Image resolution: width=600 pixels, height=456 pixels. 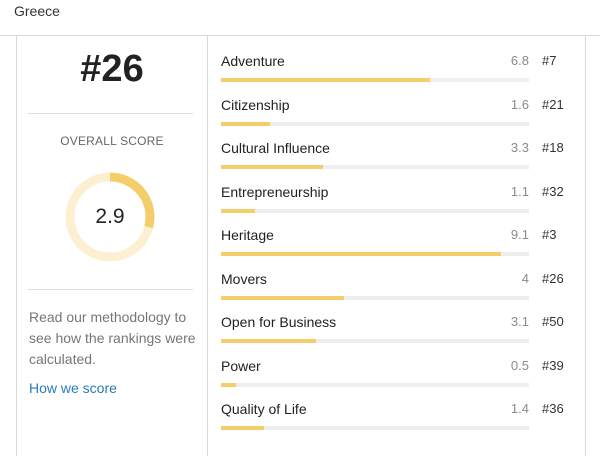 I want to click on category-label: Power, so click(x=241, y=365).